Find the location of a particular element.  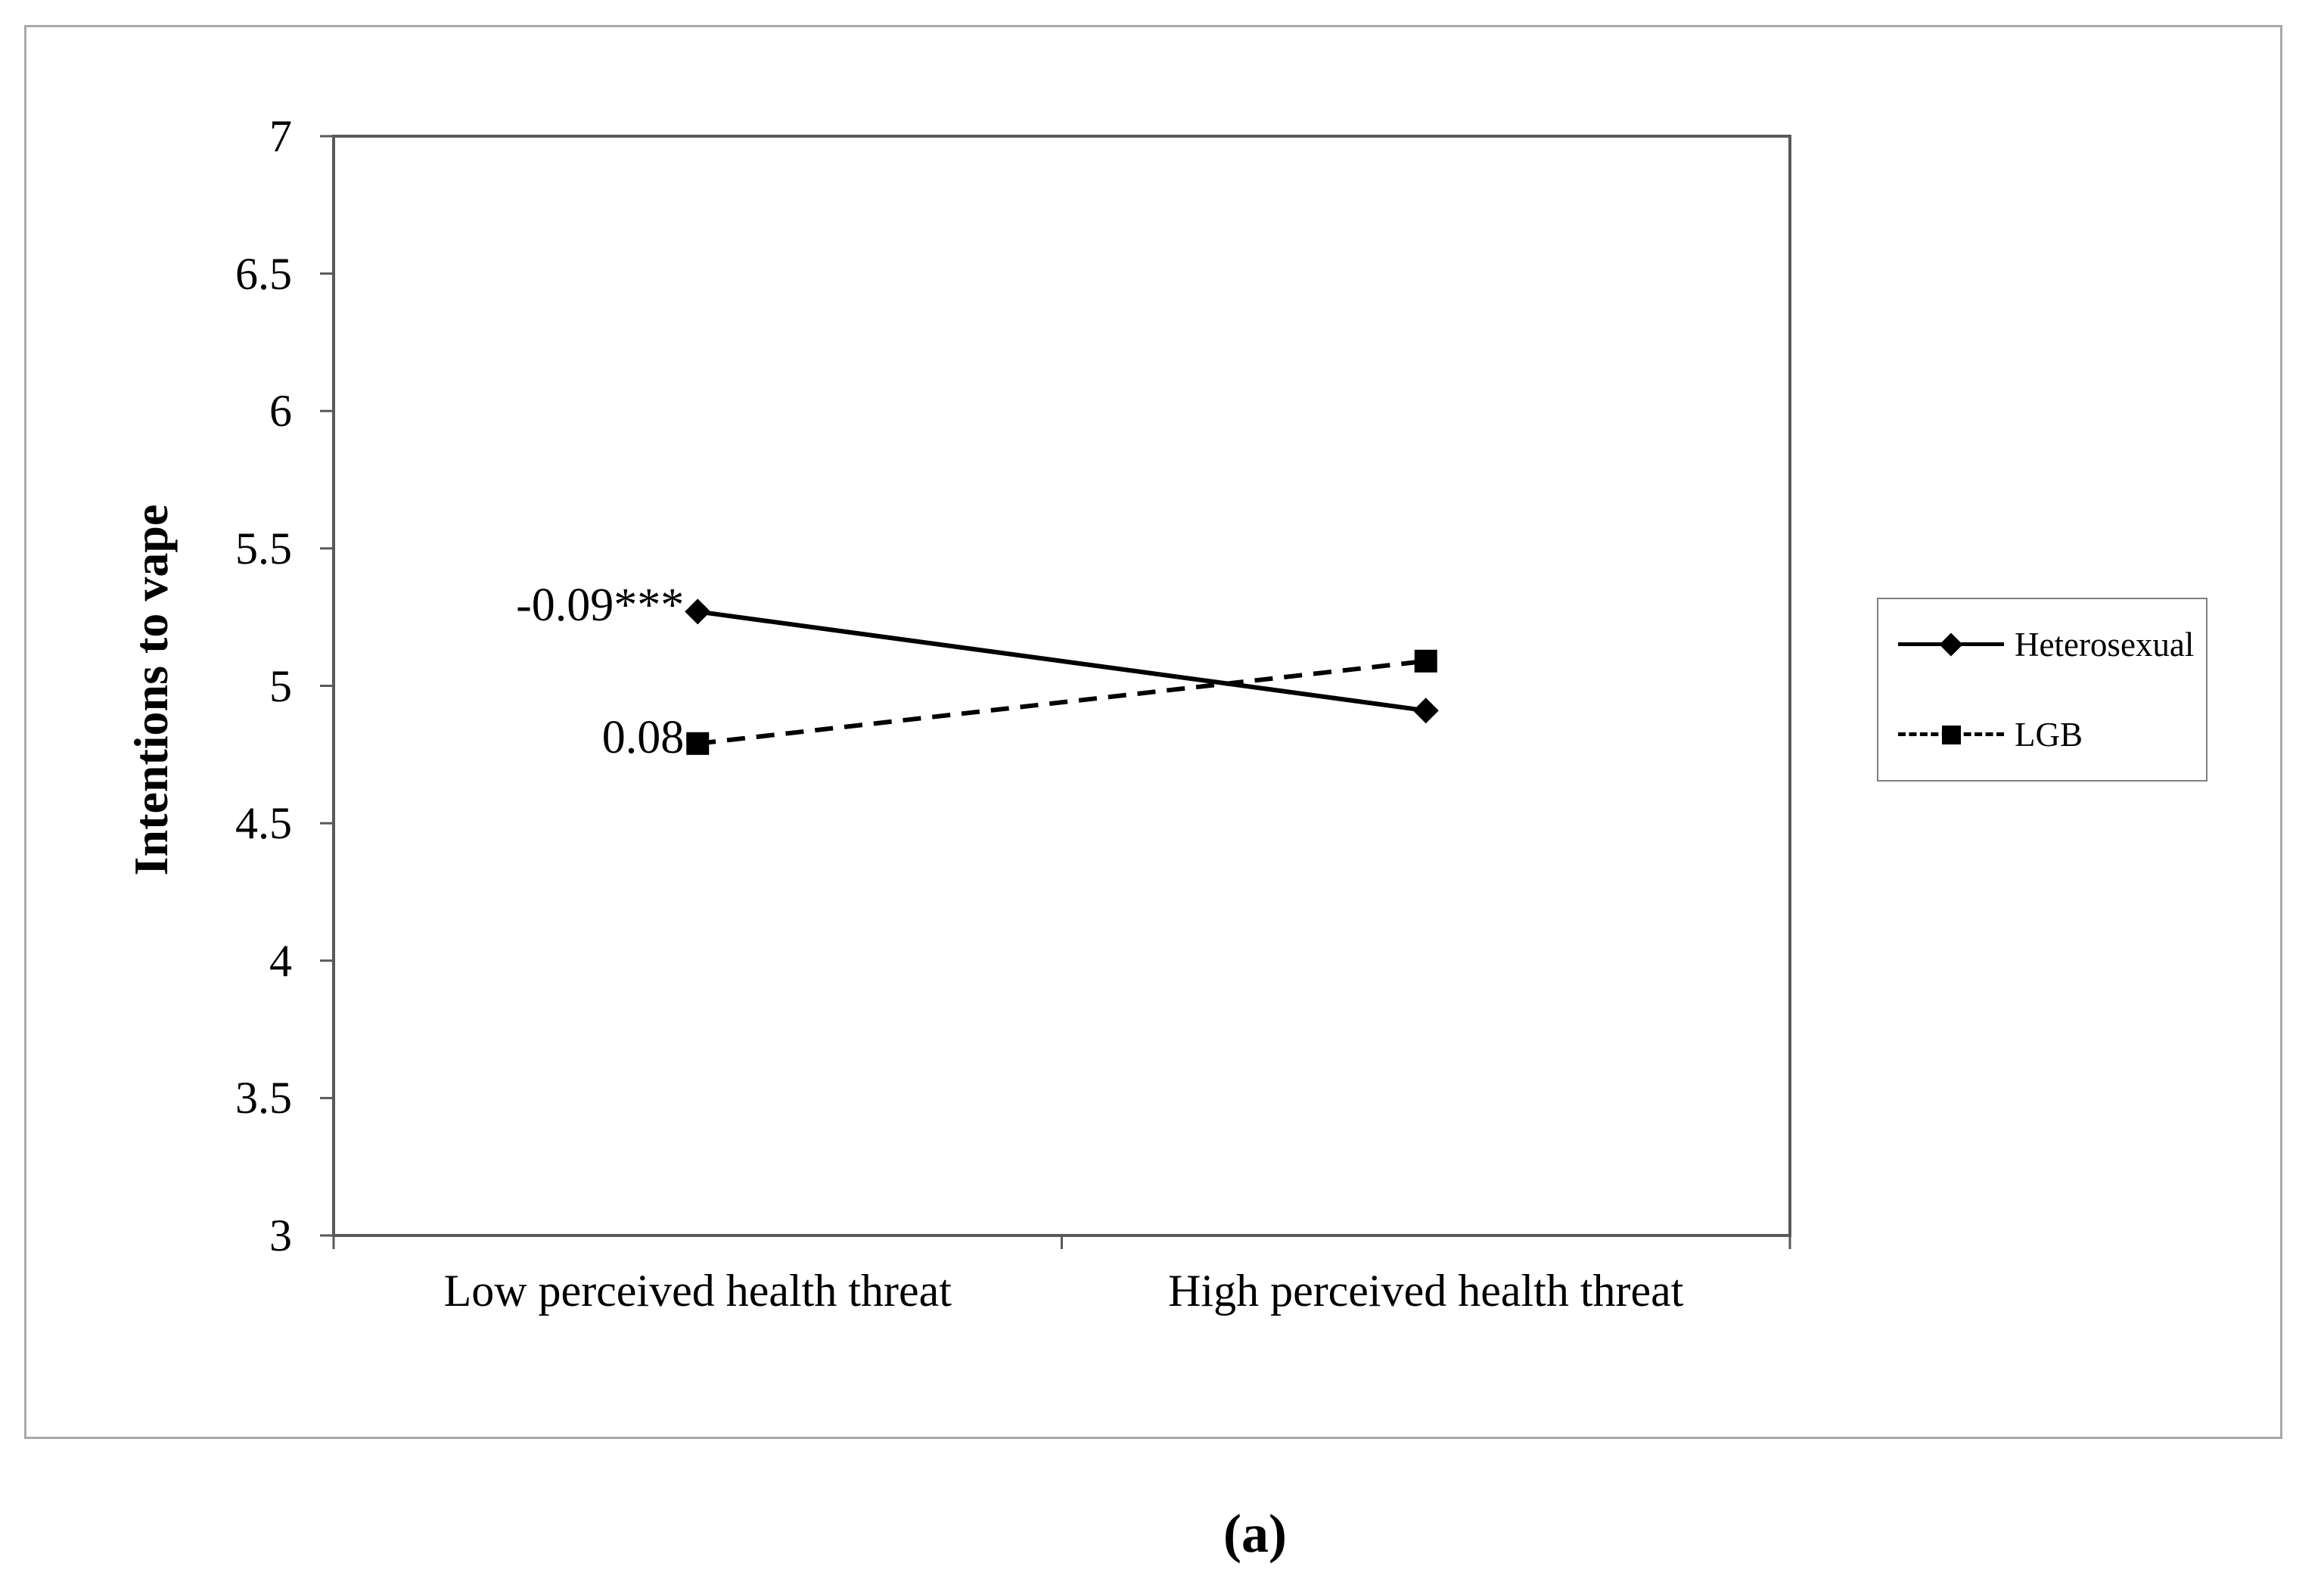

figure-caption: (a) is located at coordinates (1255, 1534).